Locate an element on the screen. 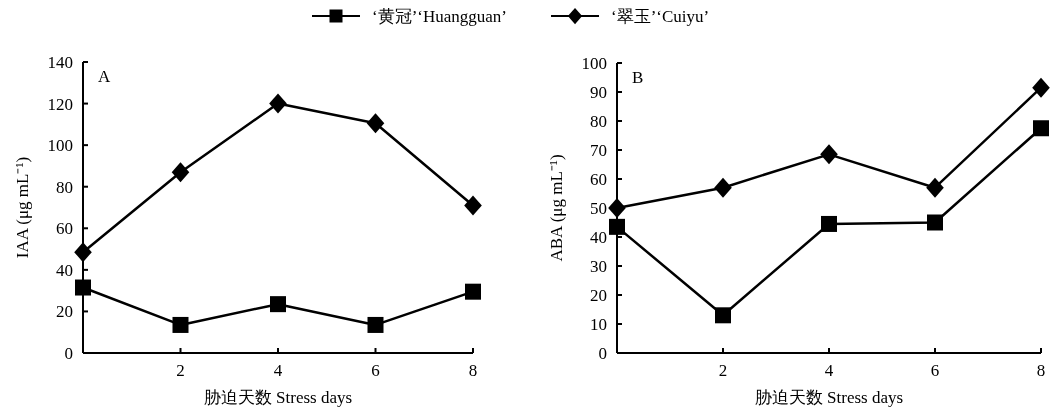  y-tick-label: 70 is located at coordinates (598, 150).